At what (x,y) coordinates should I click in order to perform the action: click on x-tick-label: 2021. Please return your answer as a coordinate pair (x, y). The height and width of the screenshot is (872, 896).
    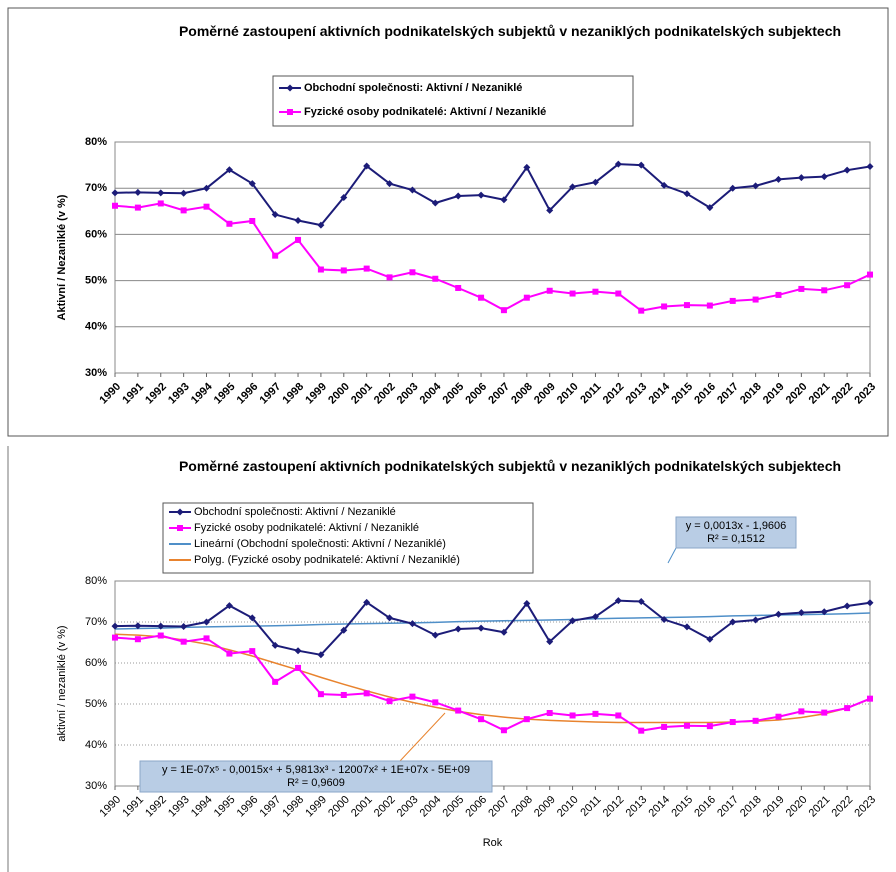
    Looking at the image, I should click on (820, 807).